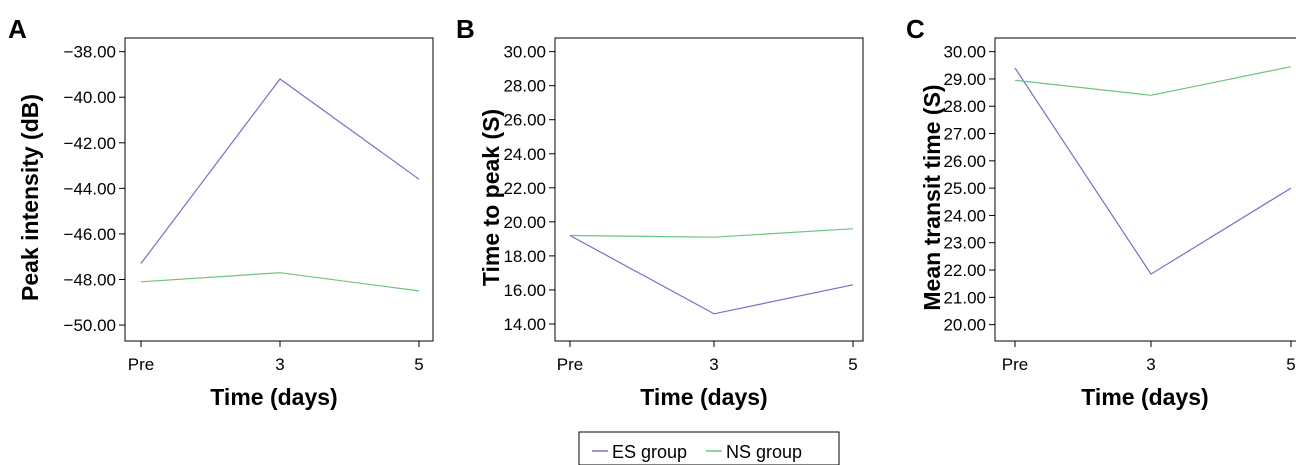  I want to click on y-tick-label: 18.00, so click(524, 256).